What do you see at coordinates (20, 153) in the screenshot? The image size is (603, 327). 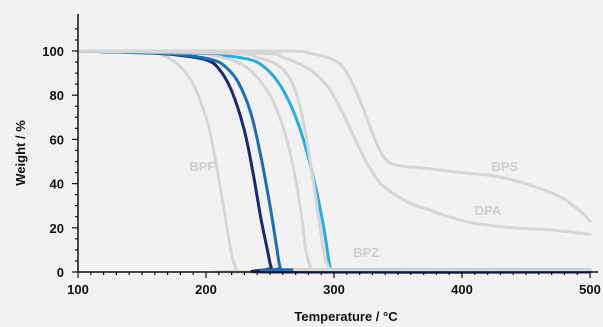 I see `y-axis-title: Weight / %` at bounding box center [20, 153].